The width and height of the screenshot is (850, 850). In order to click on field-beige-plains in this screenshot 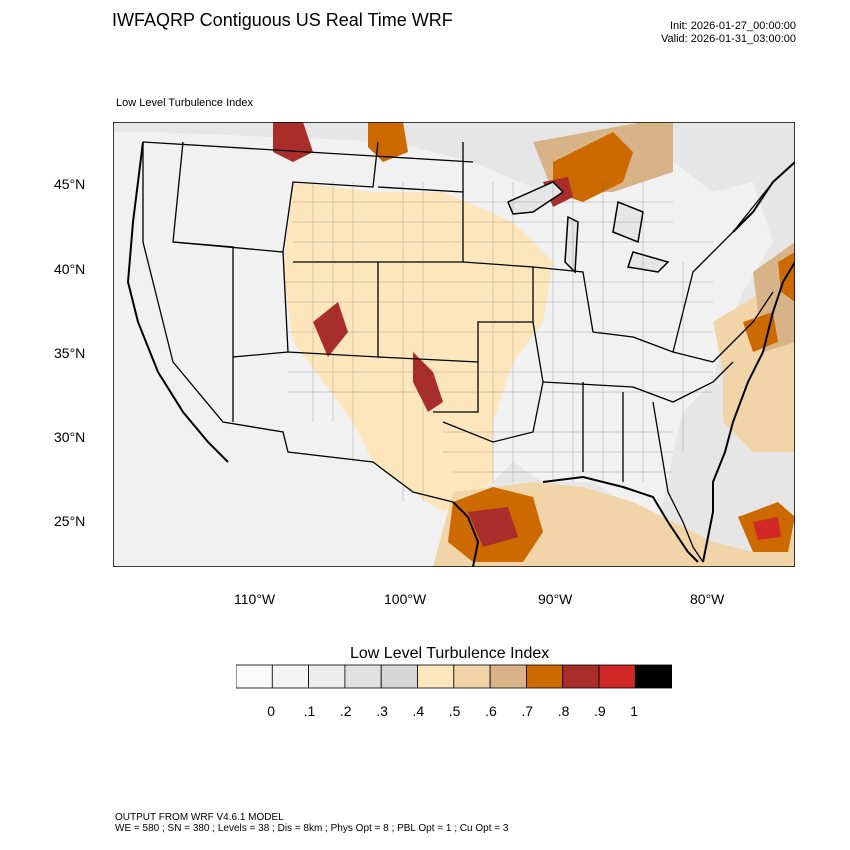, I will do `click(418, 347)`.